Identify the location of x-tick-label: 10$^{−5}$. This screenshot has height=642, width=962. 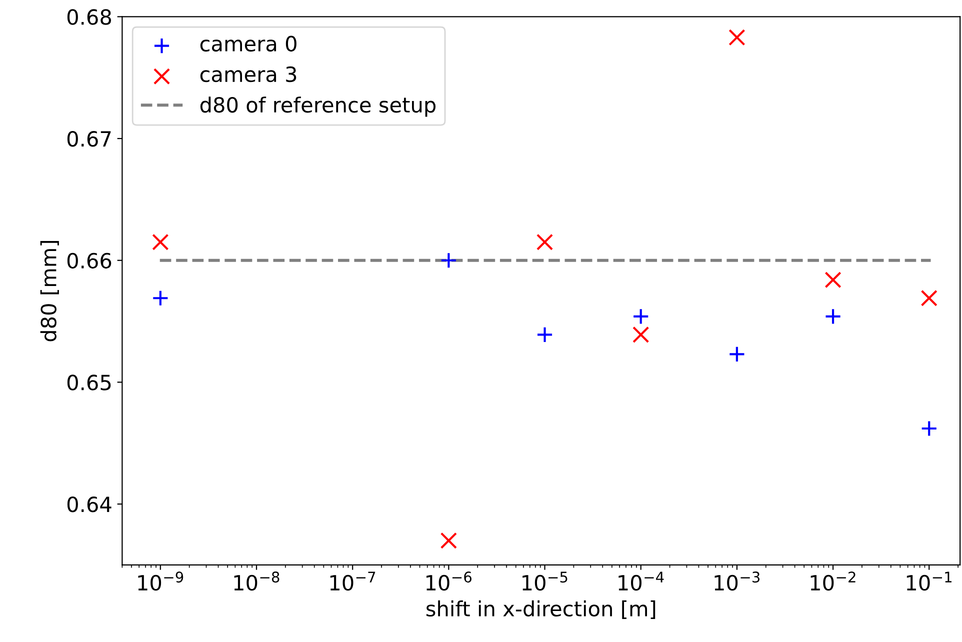
(545, 581).